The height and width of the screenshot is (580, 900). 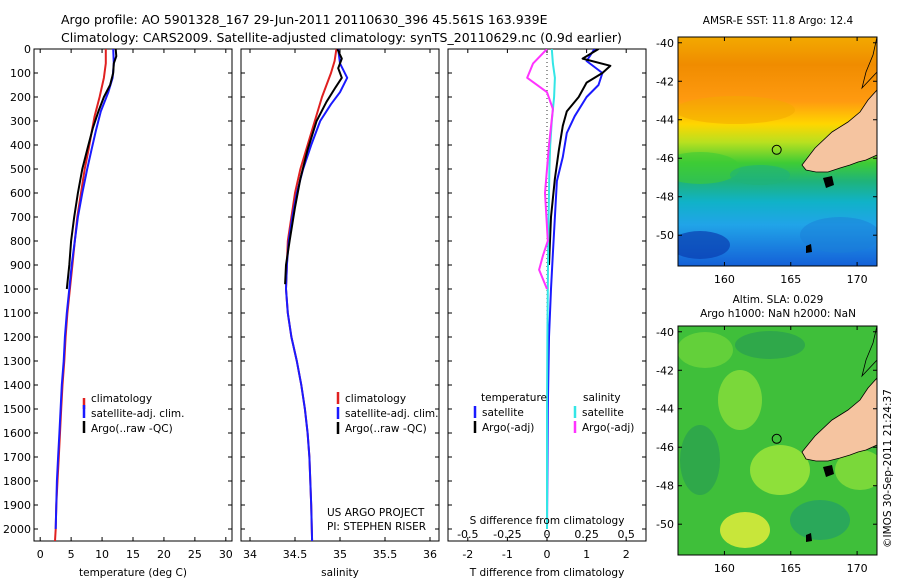 I want to click on series-line-satellite-adj-clim-, so click(x=84, y=289).